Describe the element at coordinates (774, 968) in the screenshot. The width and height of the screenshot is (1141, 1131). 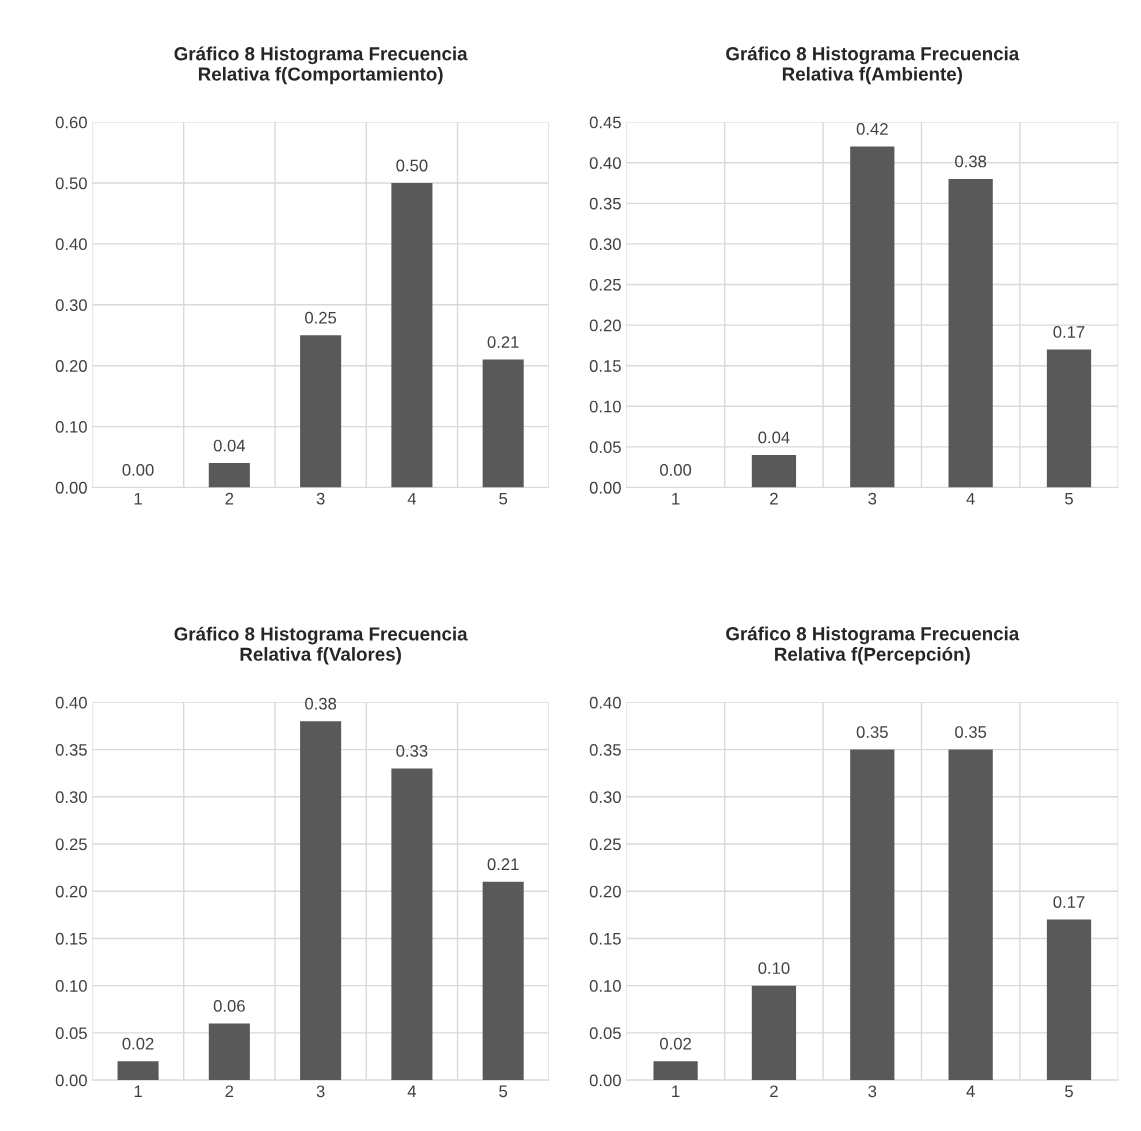
I see `data-label: 0.10` at that location.